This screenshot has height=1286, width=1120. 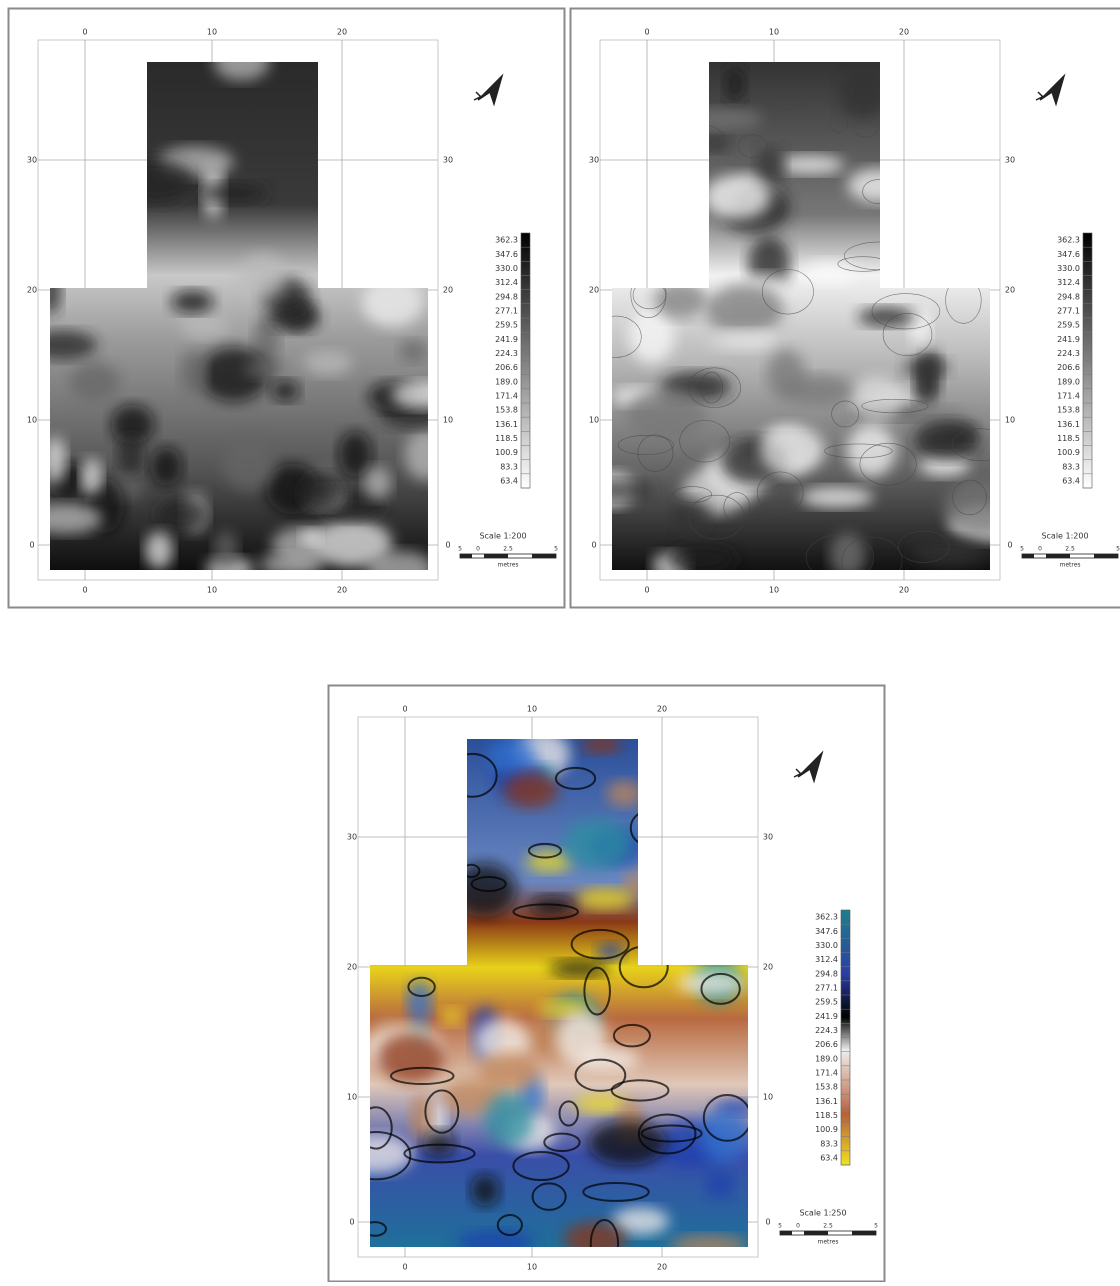 What do you see at coordinates (774, 32) in the screenshot?
I see `x-tick-label: 10` at bounding box center [774, 32].